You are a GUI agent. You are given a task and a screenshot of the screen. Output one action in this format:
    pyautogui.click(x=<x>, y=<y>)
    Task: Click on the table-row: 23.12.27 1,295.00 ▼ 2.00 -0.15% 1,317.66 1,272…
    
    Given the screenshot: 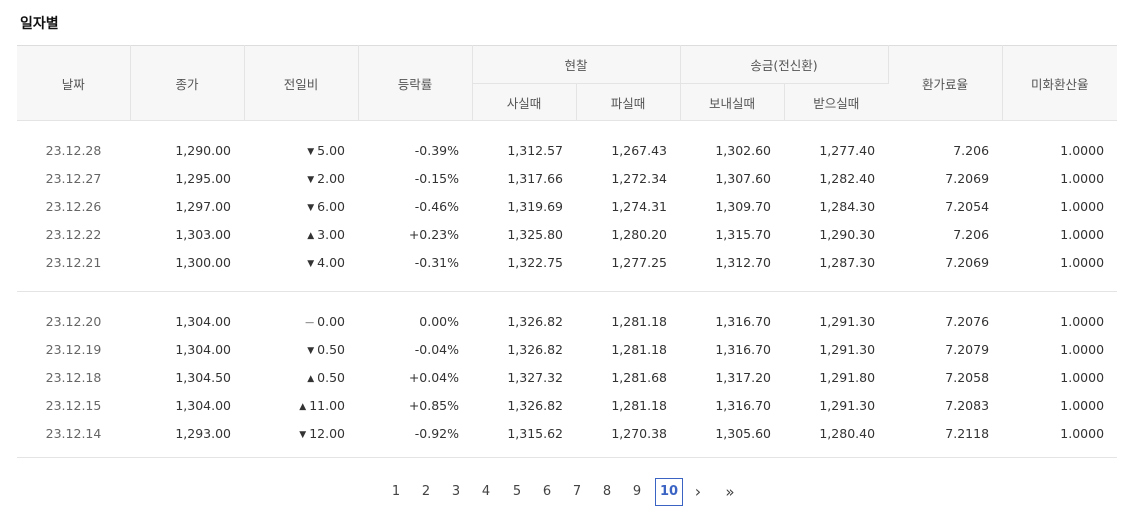 What is the action you would take?
    pyautogui.click(x=567, y=178)
    